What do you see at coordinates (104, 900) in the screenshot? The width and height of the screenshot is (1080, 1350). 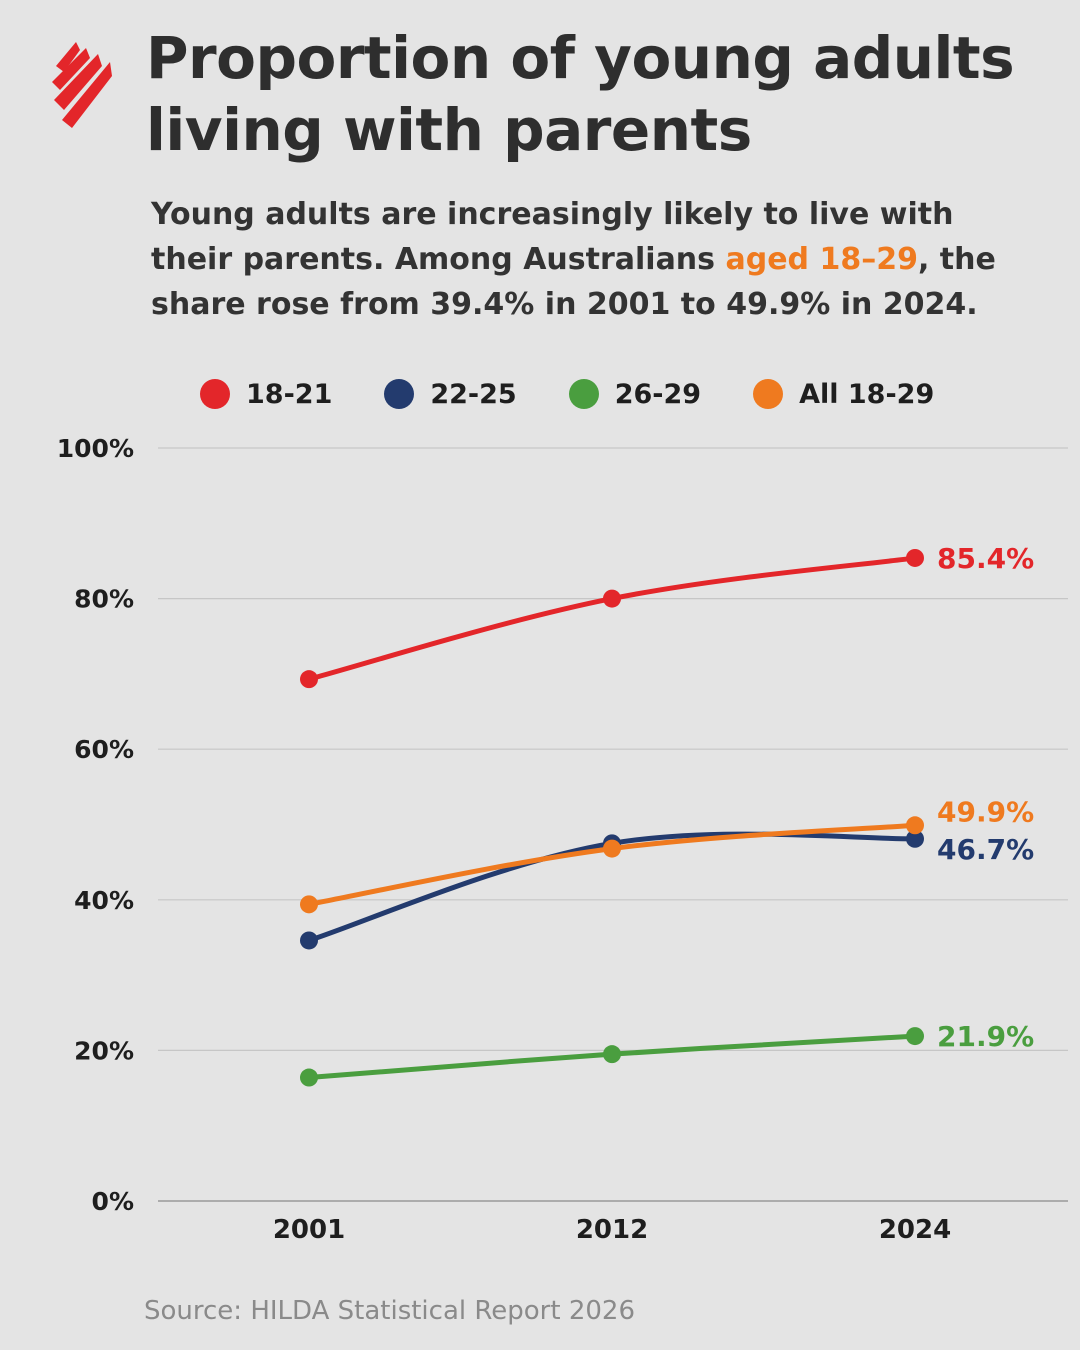 I see `y-tick-label: 40%` at bounding box center [104, 900].